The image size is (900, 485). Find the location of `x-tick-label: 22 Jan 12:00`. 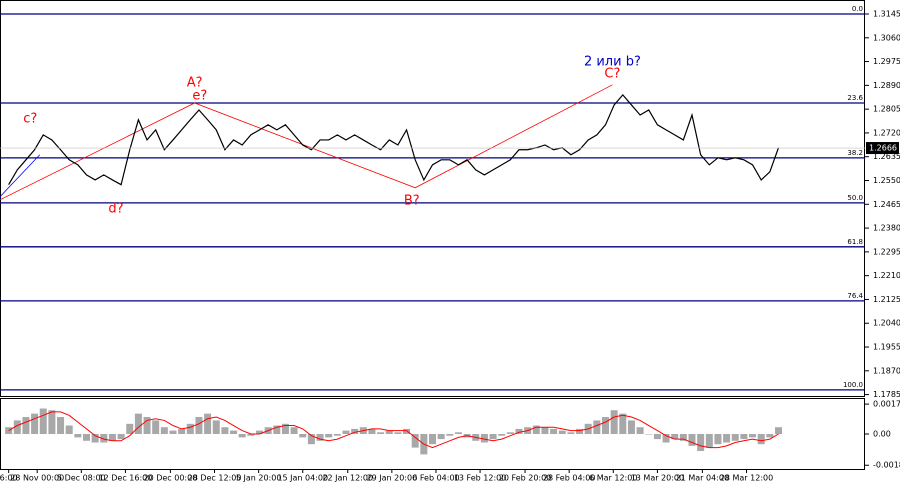

x-tick-label: 22 Jan 12:00 is located at coordinates (347, 478).